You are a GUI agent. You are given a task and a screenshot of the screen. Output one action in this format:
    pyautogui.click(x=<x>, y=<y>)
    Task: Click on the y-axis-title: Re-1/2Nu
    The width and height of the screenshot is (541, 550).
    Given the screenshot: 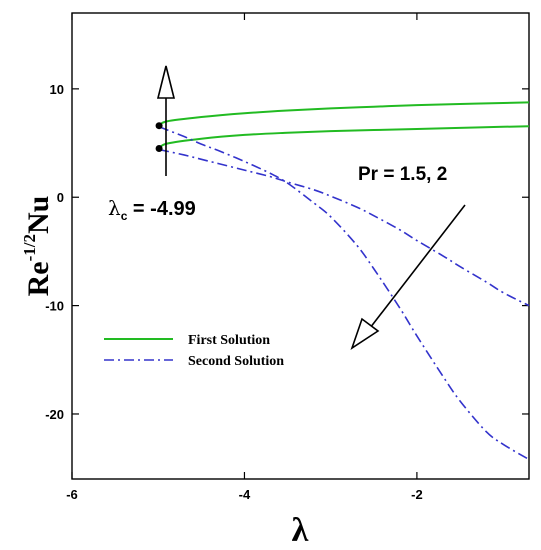 What is the action you would take?
    pyautogui.click(x=37, y=246)
    